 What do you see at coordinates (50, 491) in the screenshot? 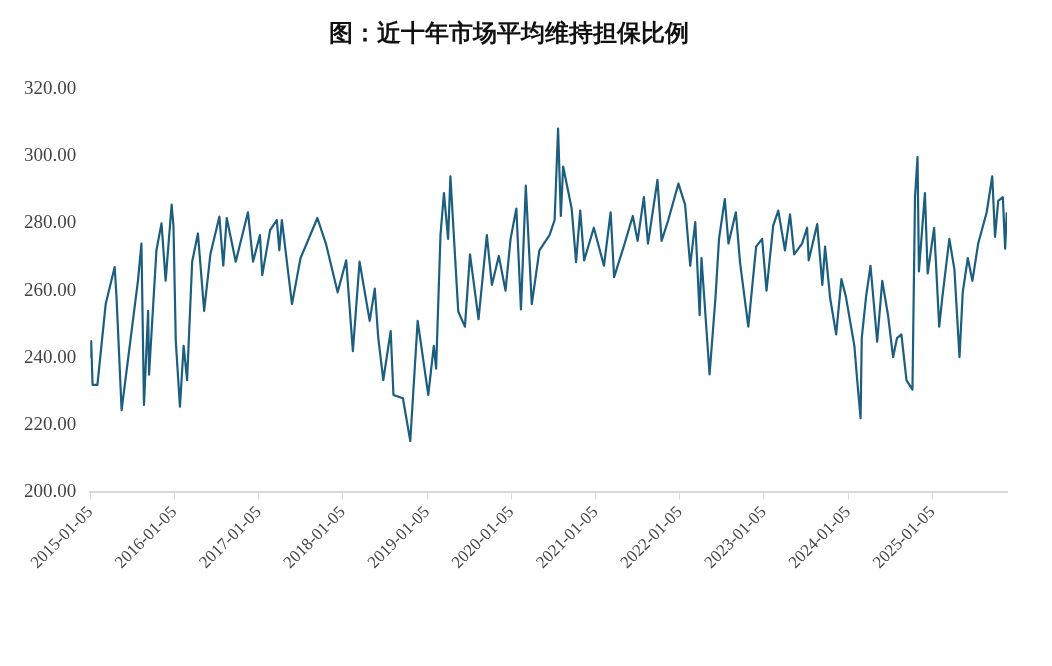
I see `y-tick-label: 200.00` at bounding box center [50, 491].